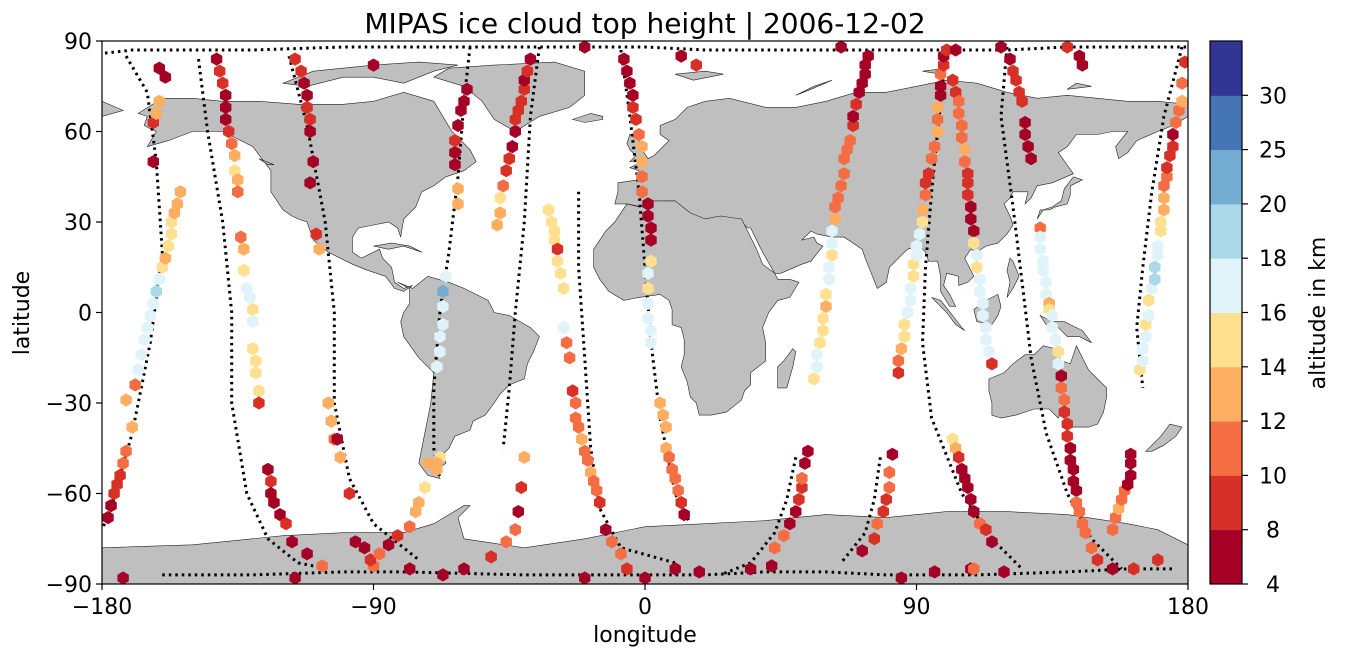 The height and width of the screenshot is (657, 1345). What do you see at coordinates (102, 607) in the screenshot?
I see `x-tick-label: −180` at bounding box center [102, 607].